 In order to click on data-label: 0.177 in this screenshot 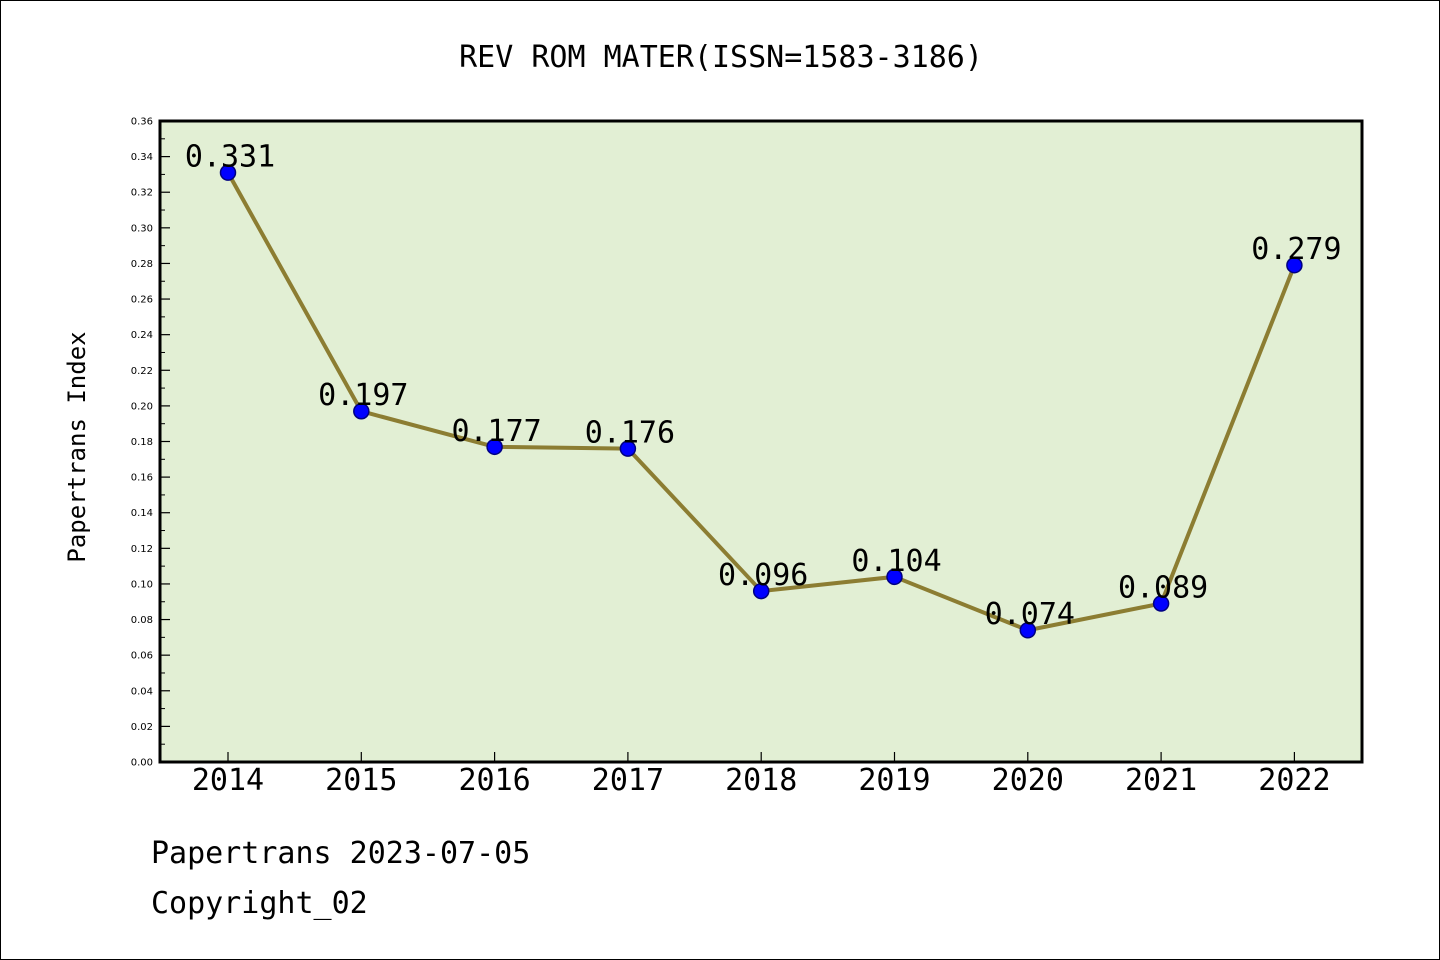, I will do `click(496, 431)`.